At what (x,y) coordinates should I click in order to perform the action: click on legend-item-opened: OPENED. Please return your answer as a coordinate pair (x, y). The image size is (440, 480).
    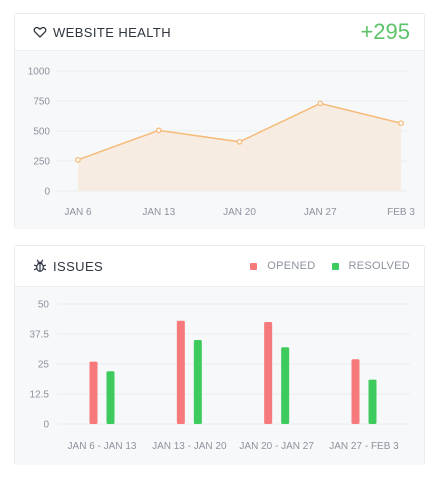
    Looking at the image, I should click on (282, 266).